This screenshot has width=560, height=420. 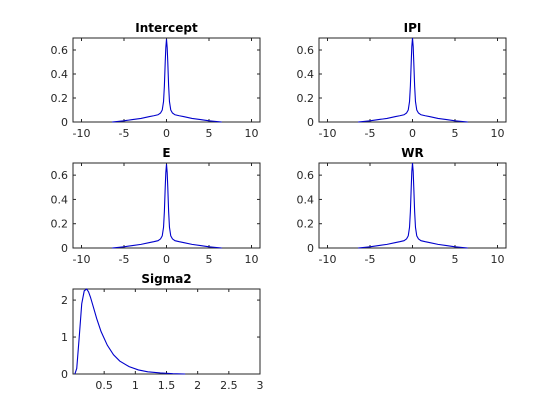 I want to click on subplot-title: Sigma2, so click(x=166, y=279).